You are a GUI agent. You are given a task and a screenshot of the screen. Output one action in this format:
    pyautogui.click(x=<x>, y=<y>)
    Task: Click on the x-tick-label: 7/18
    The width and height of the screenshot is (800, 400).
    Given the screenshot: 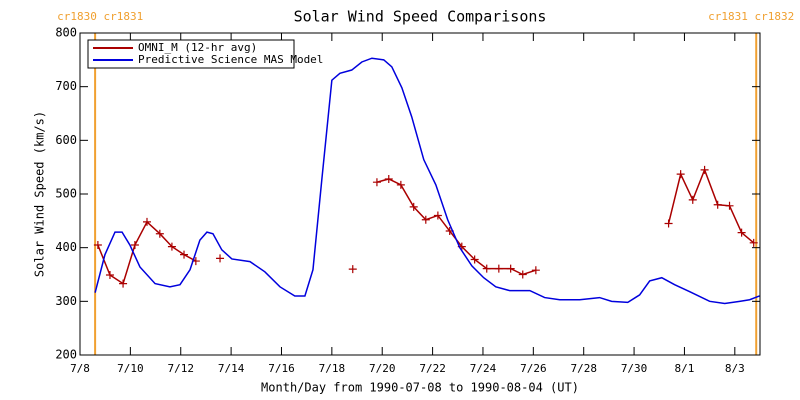 What is the action you would take?
    pyautogui.click(x=332, y=368)
    